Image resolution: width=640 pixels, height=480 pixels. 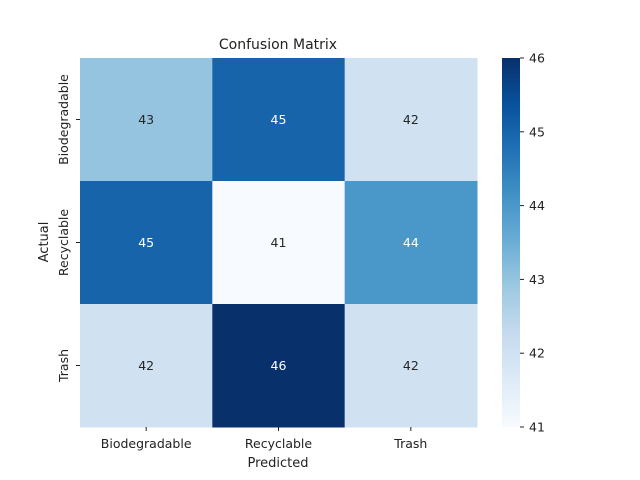 I want to click on colorbar-tick-label: 42, so click(x=537, y=353).